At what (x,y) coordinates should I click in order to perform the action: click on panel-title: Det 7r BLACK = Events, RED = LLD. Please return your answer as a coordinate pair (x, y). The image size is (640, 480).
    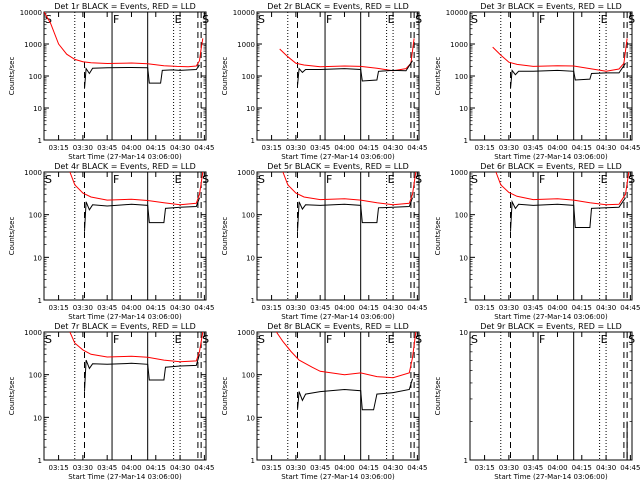
    Looking at the image, I should click on (125, 326).